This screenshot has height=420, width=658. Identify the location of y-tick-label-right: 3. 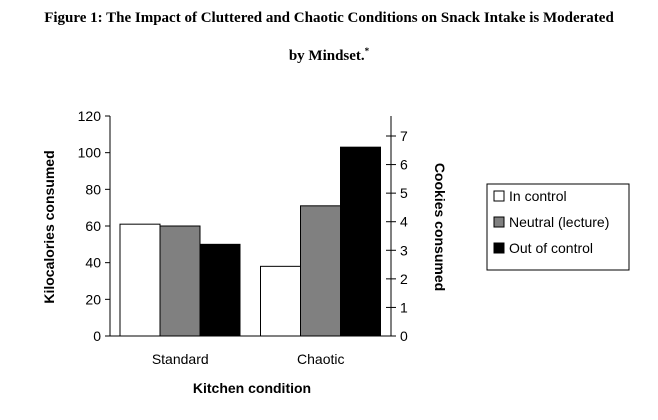
(404, 250).